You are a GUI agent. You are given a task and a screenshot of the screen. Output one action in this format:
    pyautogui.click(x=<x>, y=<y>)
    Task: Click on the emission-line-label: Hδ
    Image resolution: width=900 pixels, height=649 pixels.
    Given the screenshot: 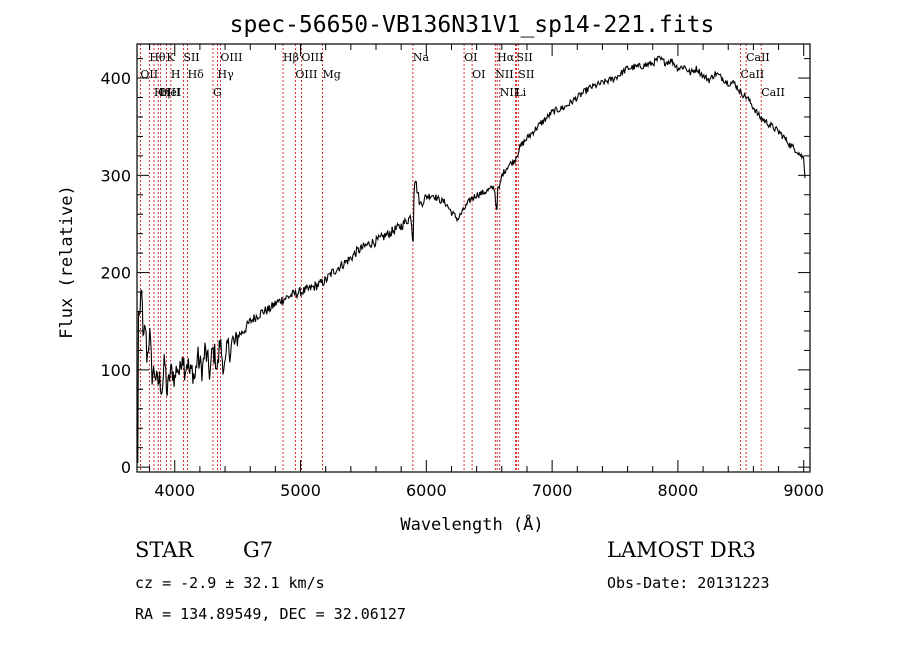 What is the action you would take?
    pyautogui.click(x=196, y=74)
    